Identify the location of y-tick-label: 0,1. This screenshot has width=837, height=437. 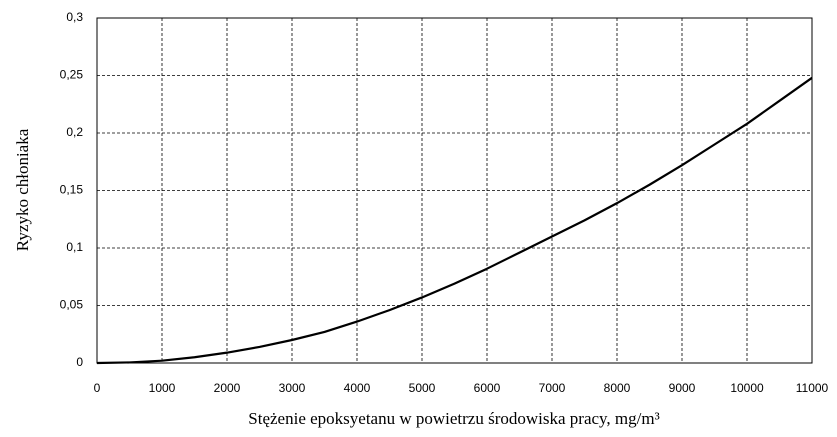
(74, 247).